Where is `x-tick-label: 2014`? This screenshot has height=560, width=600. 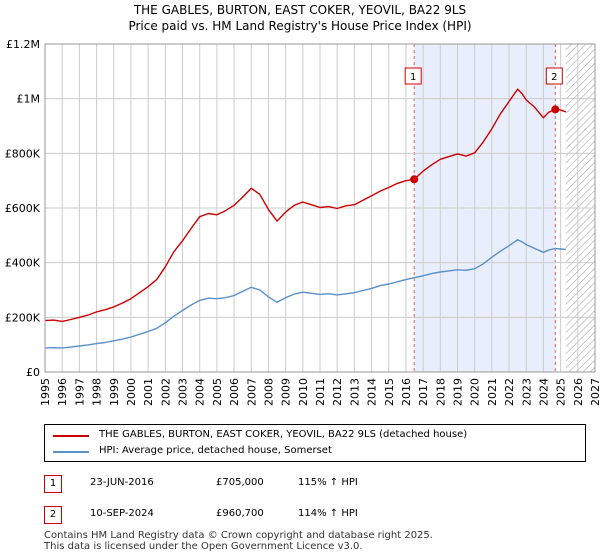
x-tick-label: 2014 is located at coordinates (372, 392).